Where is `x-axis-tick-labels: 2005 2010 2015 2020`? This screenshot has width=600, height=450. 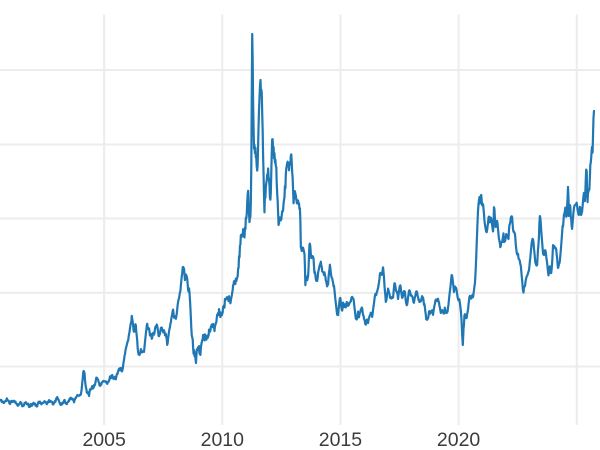
x-axis-tick-labels: 2005 2010 2015 2020 is located at coordinates (281, 439).